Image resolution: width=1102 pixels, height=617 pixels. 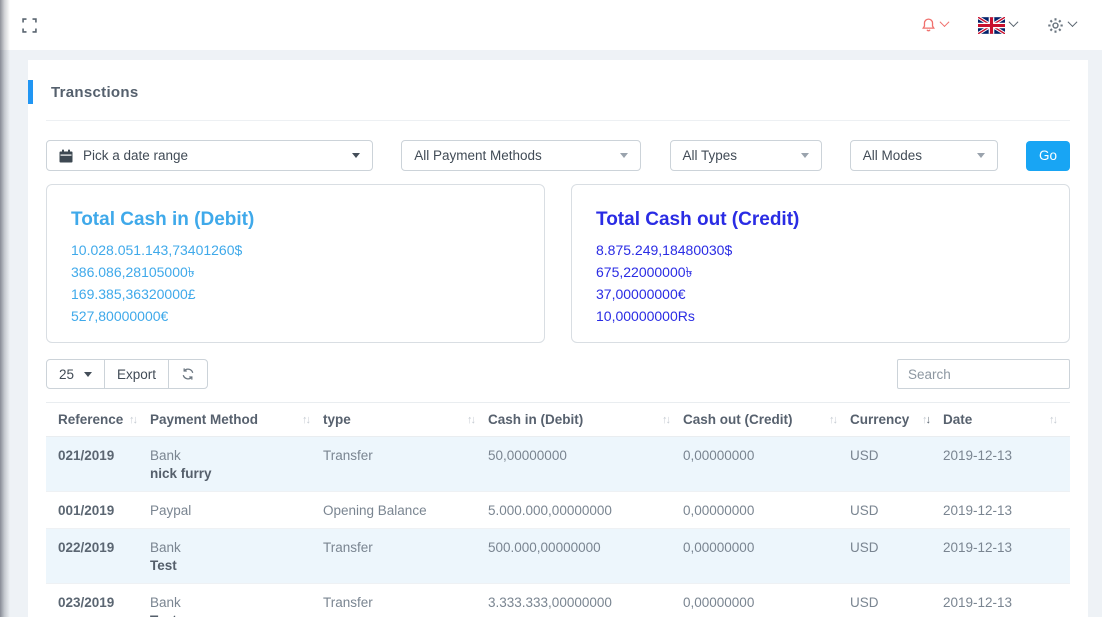 I want to click on fullscreen-icon, so click(x=29, y=25).